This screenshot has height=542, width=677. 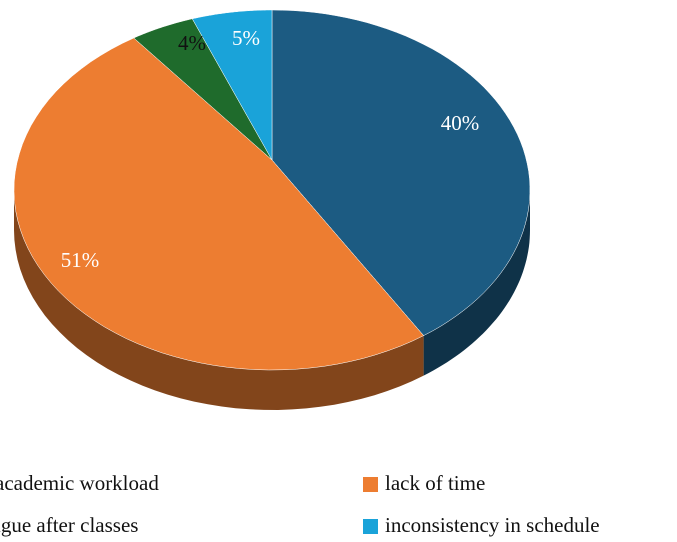 I want to click on legend-label: igue after classes, so click(x=69, y=525).